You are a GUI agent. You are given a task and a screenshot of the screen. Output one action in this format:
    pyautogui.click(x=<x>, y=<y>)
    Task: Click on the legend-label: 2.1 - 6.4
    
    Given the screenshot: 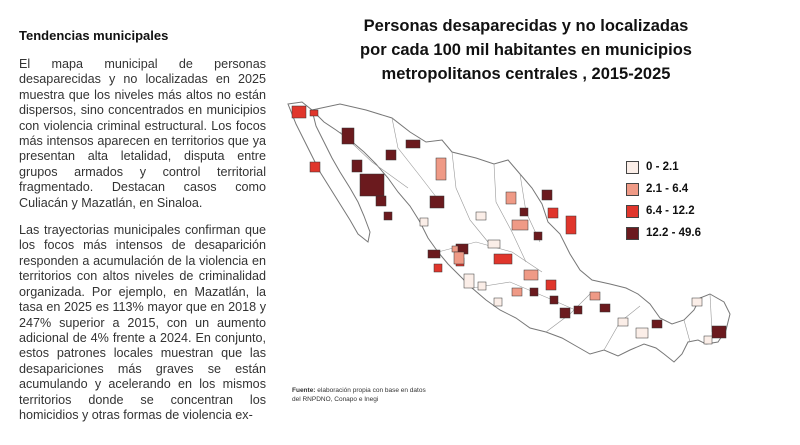 What is the action you would take?
    pyautogui.click(x=667, y=189)
    